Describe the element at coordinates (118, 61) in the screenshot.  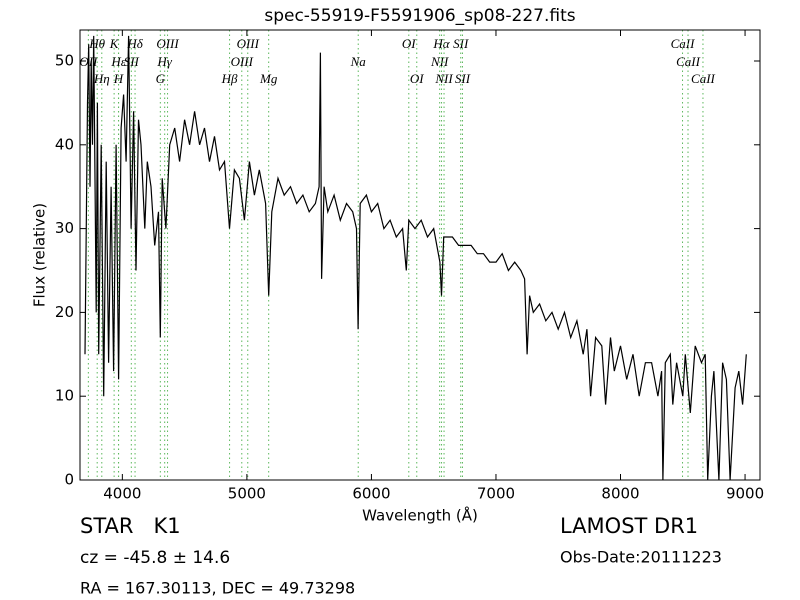
I see `spectral-line-label: Hε` at that location.